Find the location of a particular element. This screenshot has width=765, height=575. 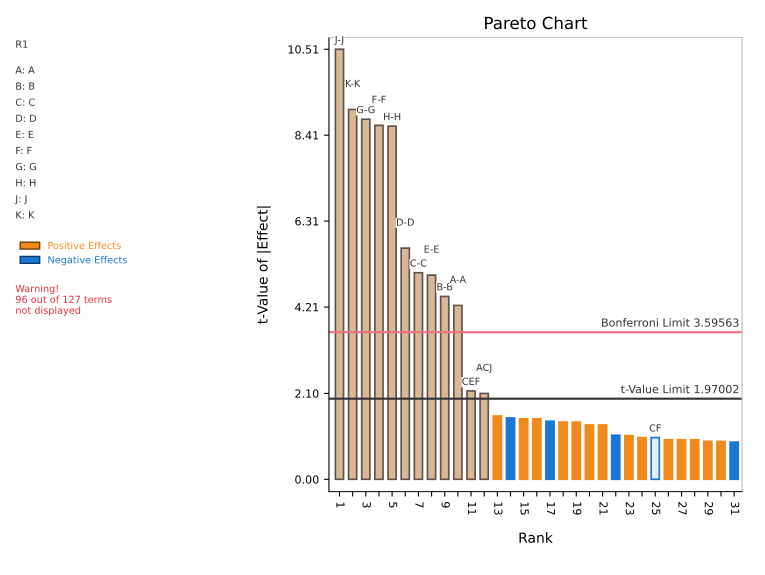

text: K is located at coordinates (25, 214).